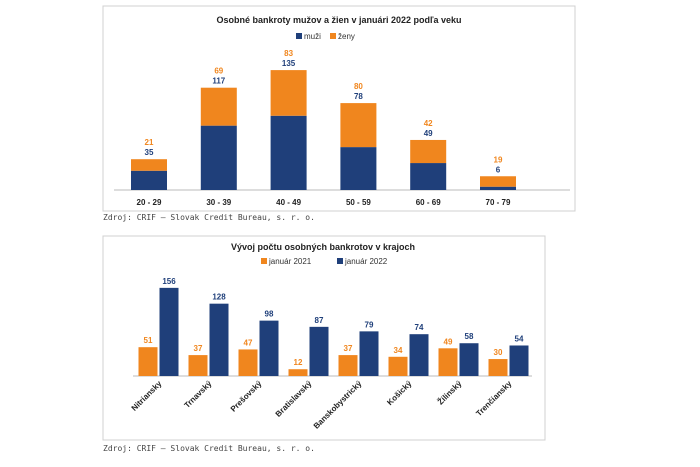  Describe the element at coordinates (398, 350) in the screenshot. I see `data-label-2021: 34` at that location.